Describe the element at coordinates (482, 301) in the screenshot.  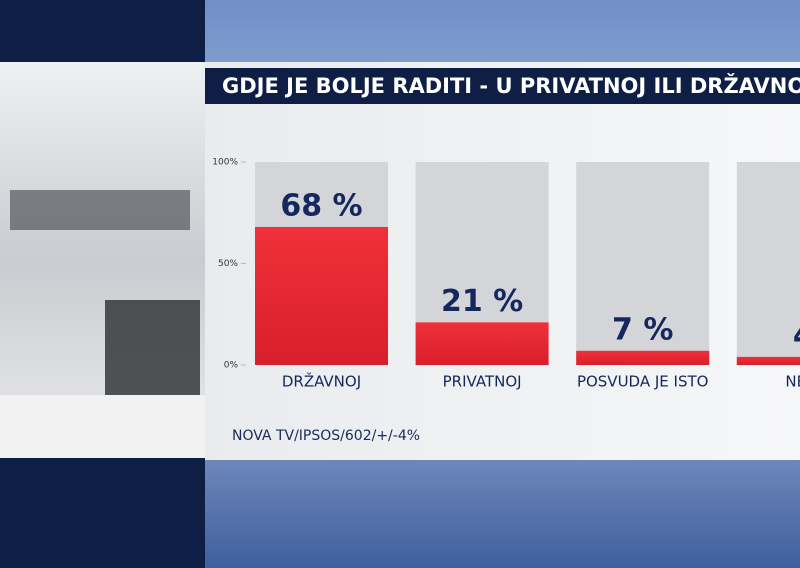
I see `value-label: 21 %` at that location.